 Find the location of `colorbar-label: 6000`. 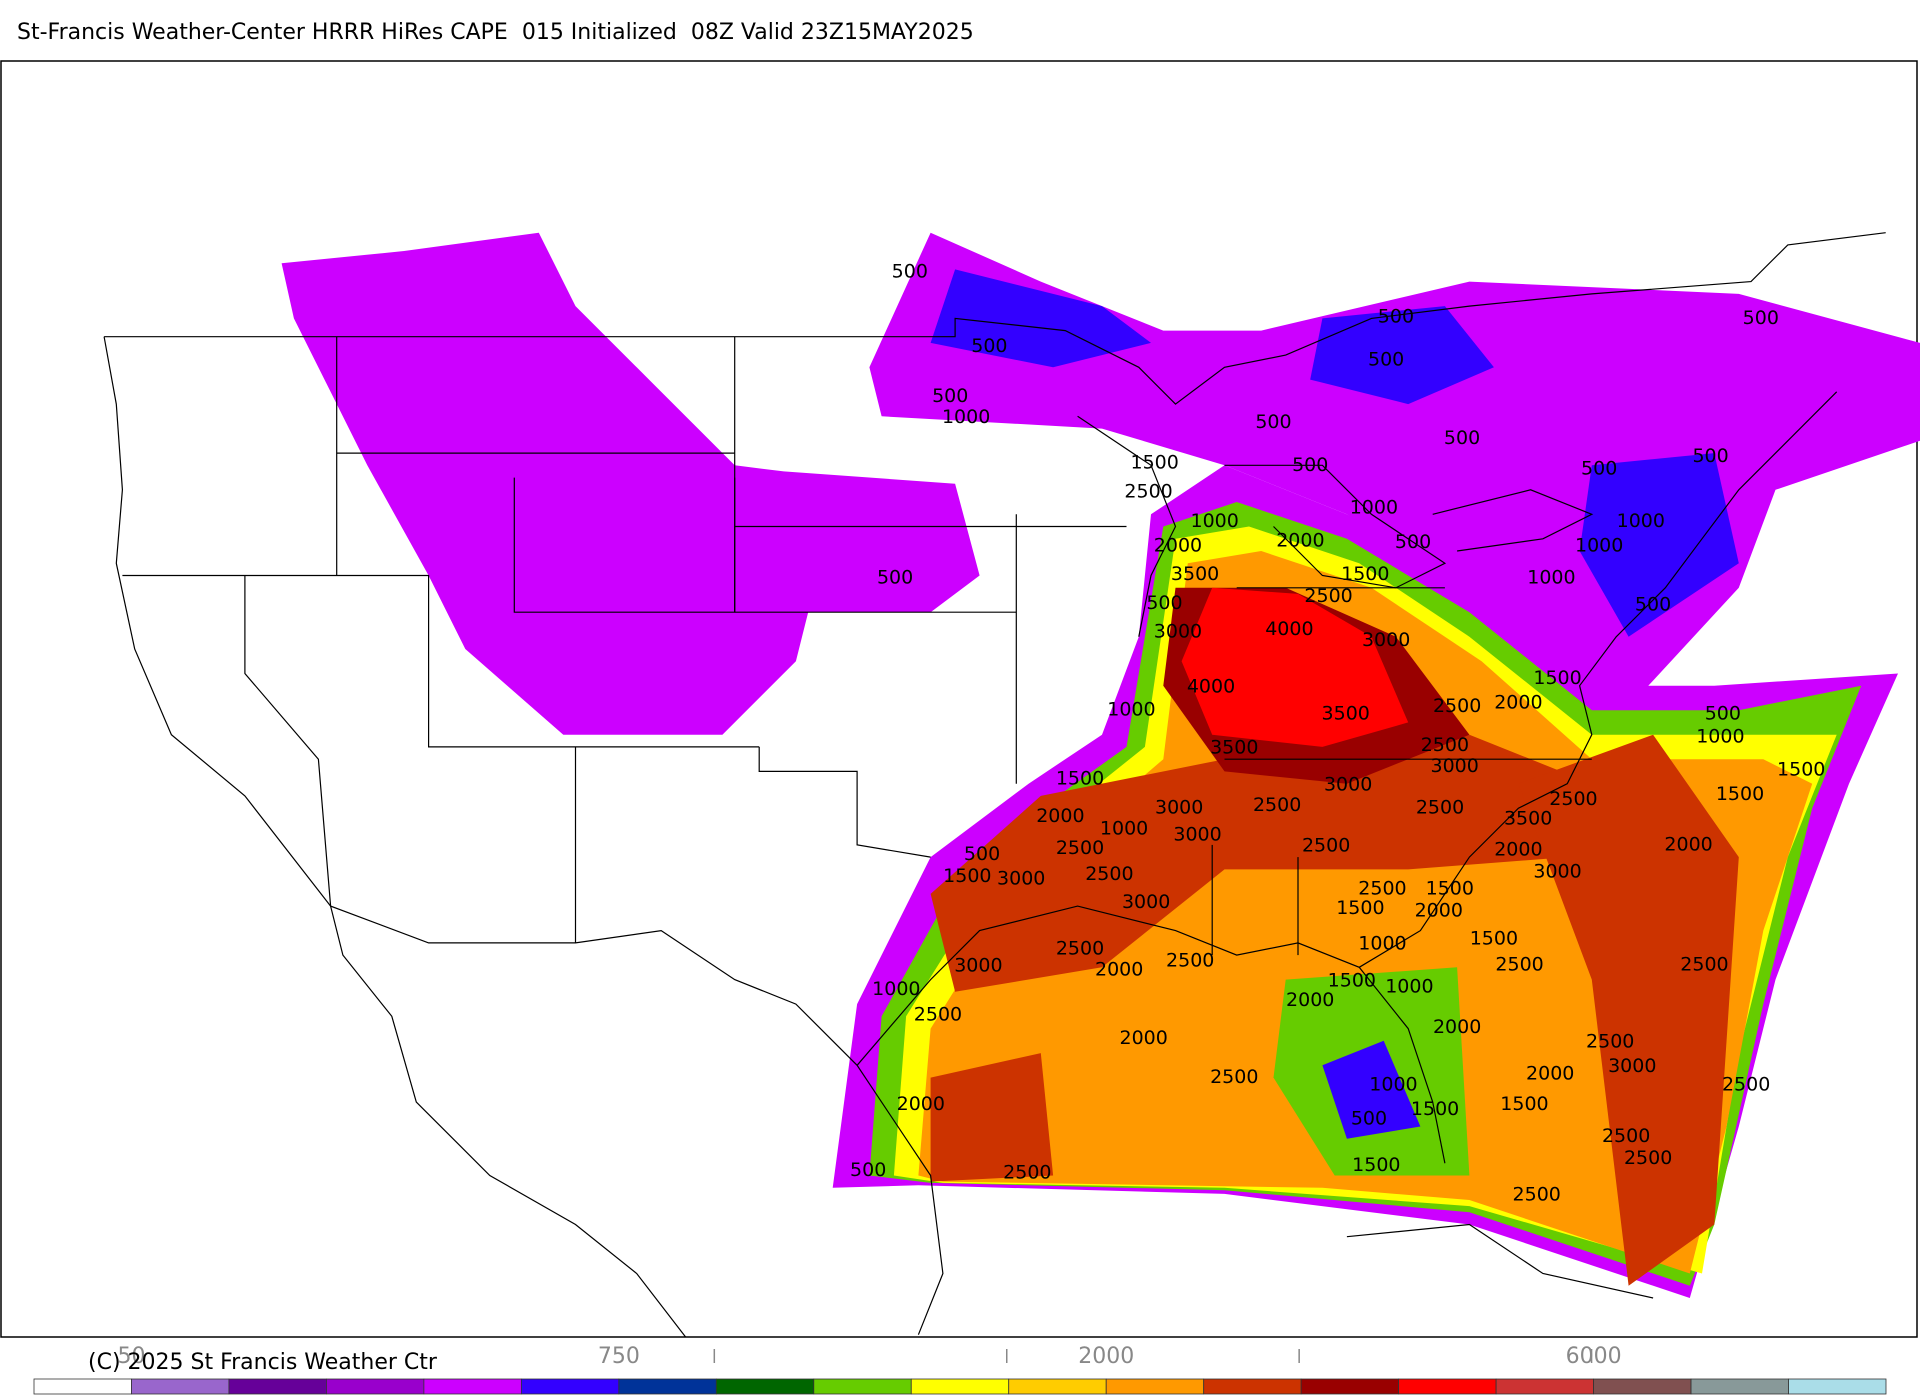

colorbar-label: 6000 is located at coordinates (1594, 1356).